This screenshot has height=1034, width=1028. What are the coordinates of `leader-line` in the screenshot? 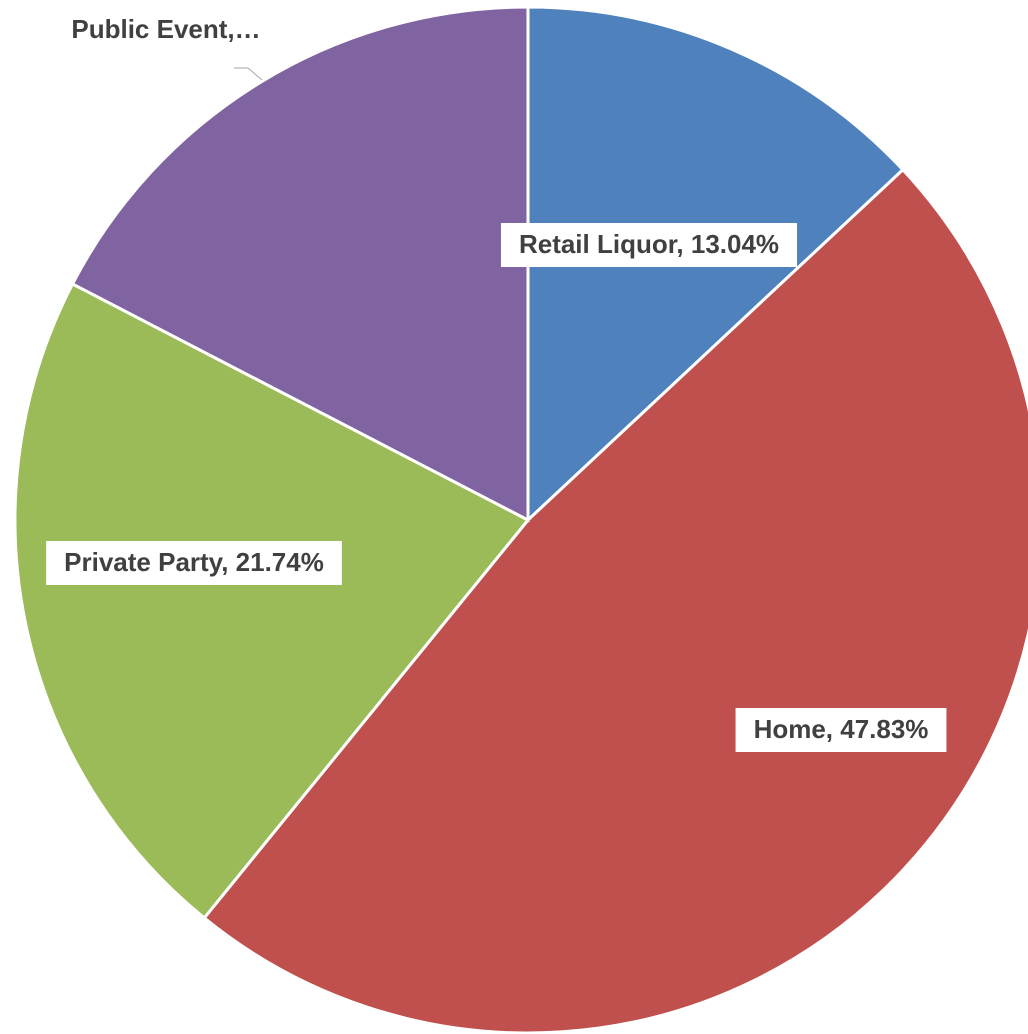 It's located at (248, 74).